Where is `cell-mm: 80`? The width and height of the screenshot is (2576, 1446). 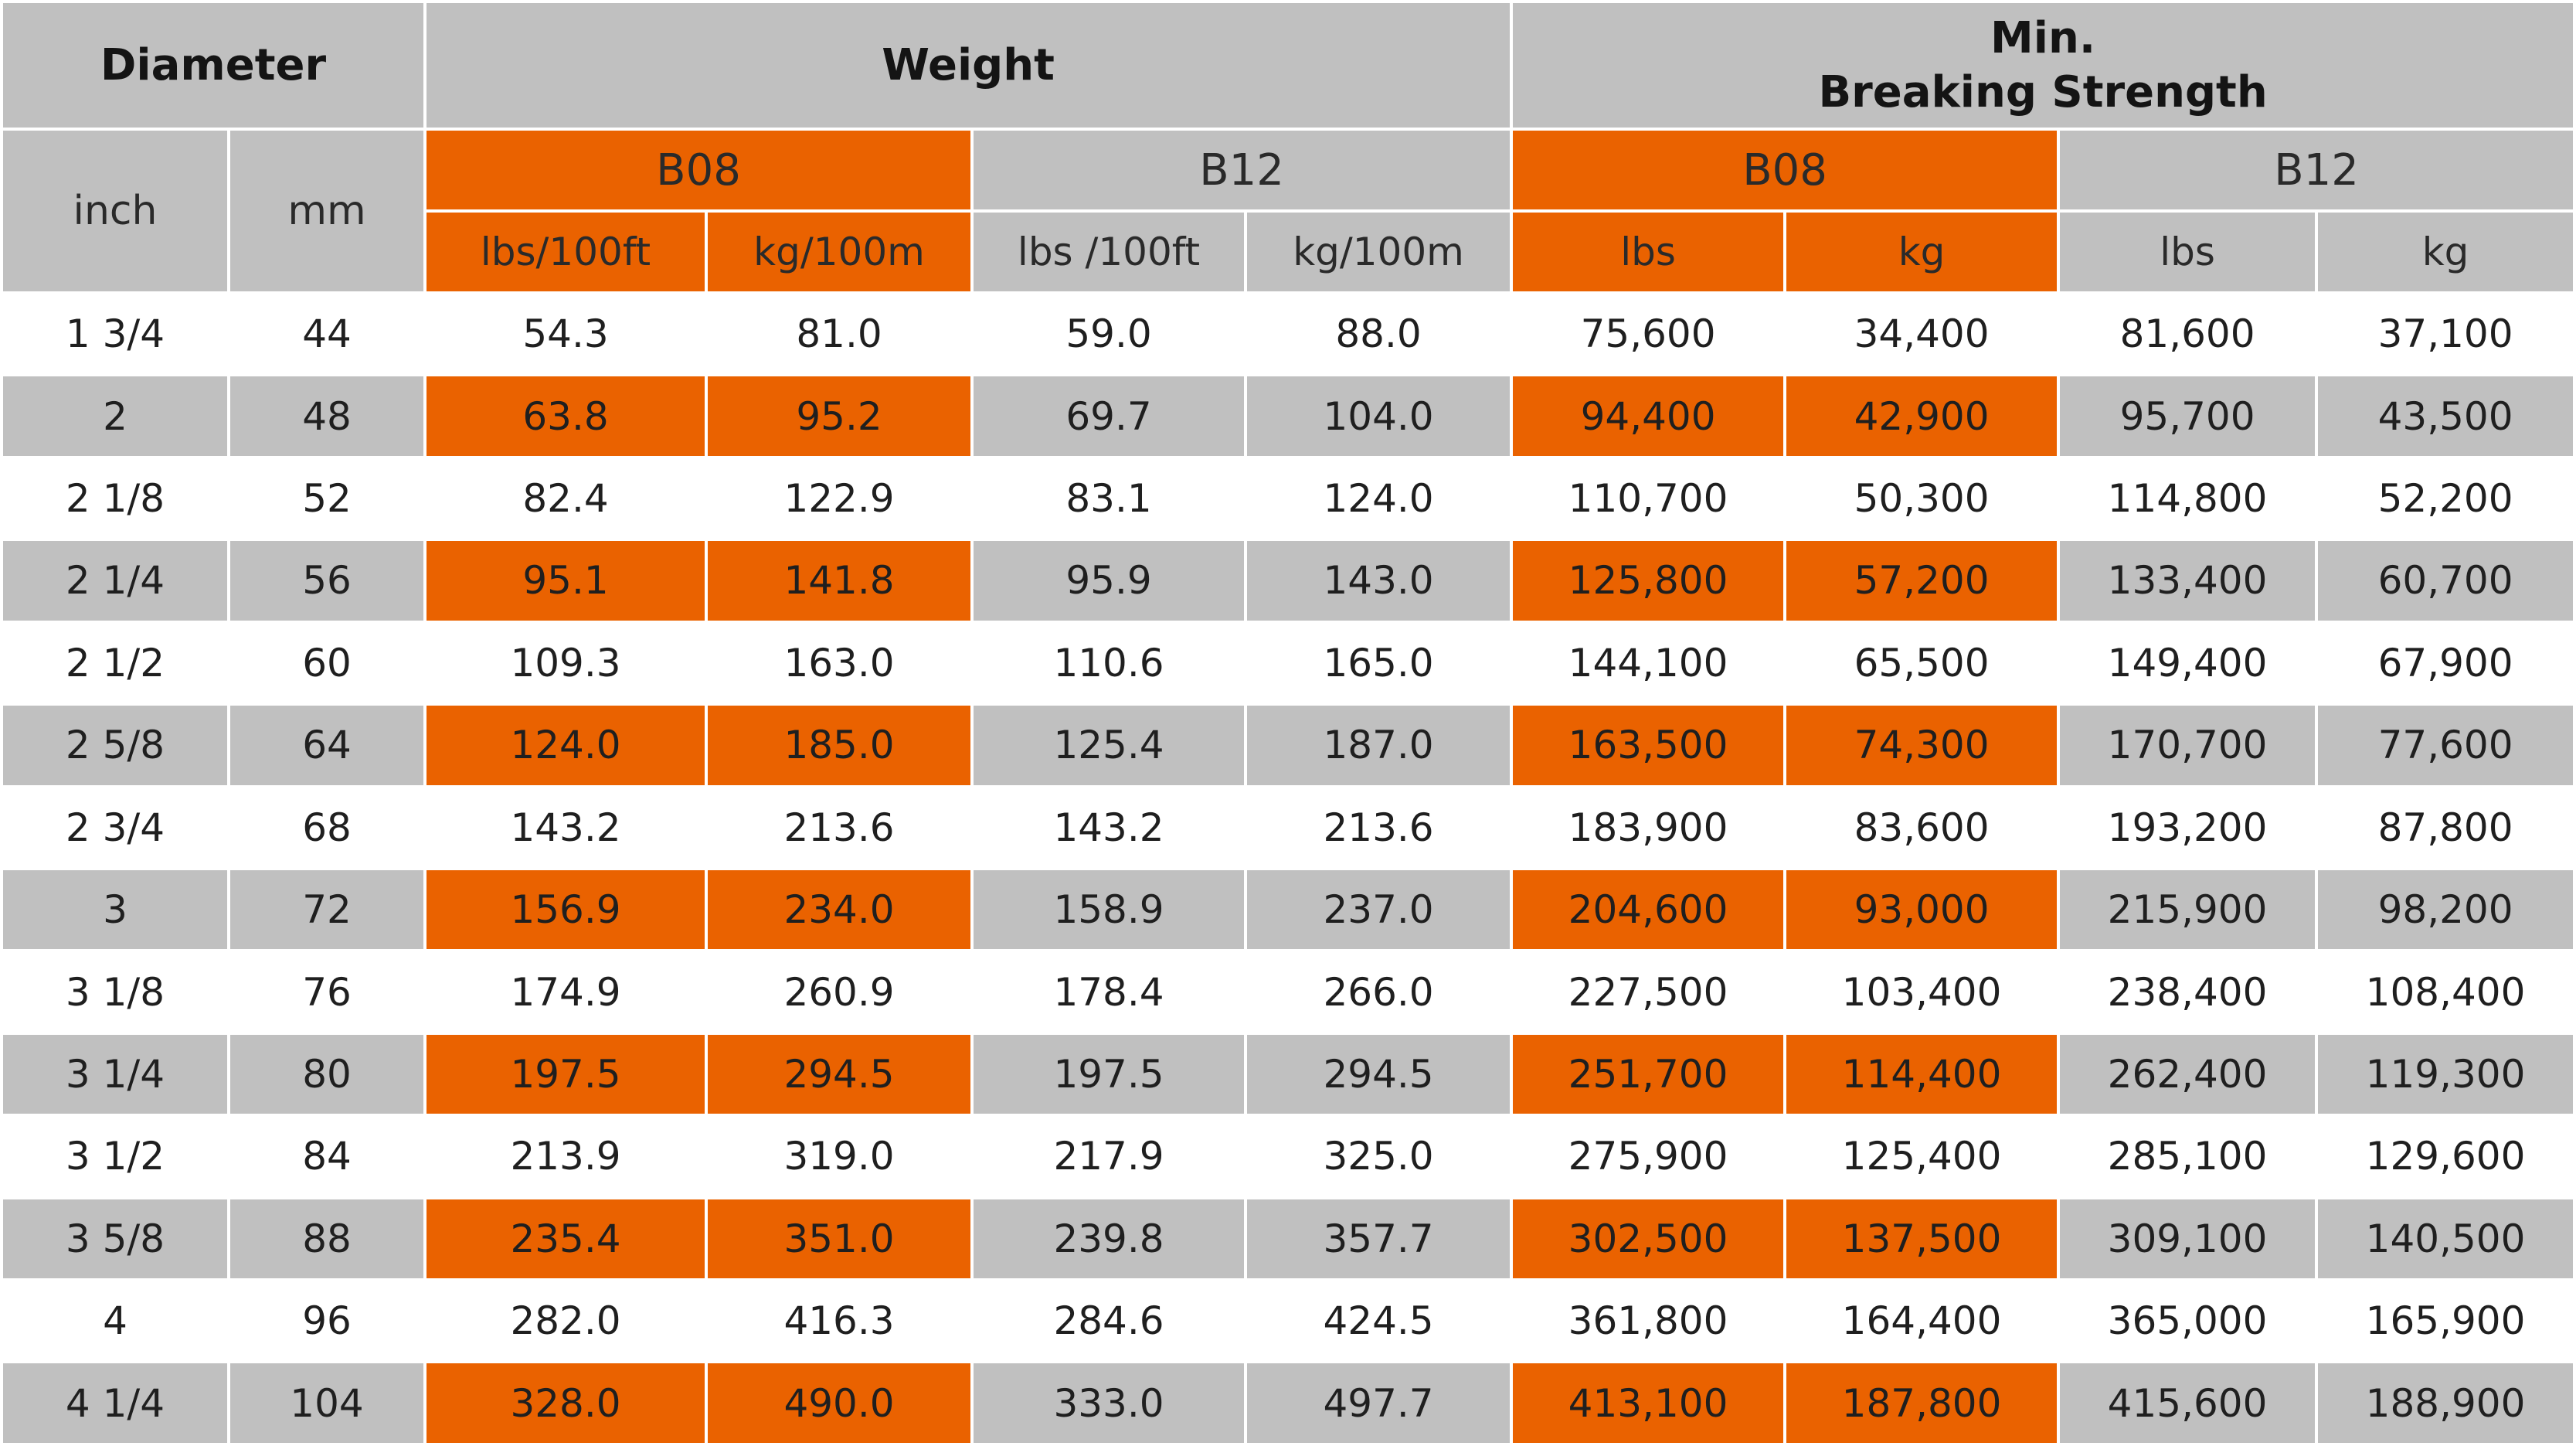 cell-mm: 80 is located at coordinates (326, 1074).